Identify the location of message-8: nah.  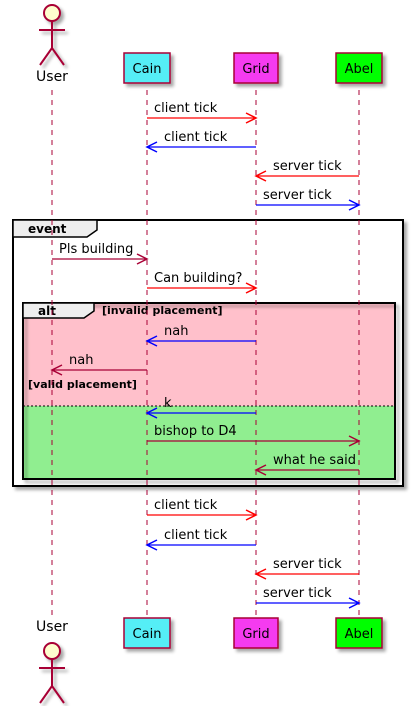
(98, 364).